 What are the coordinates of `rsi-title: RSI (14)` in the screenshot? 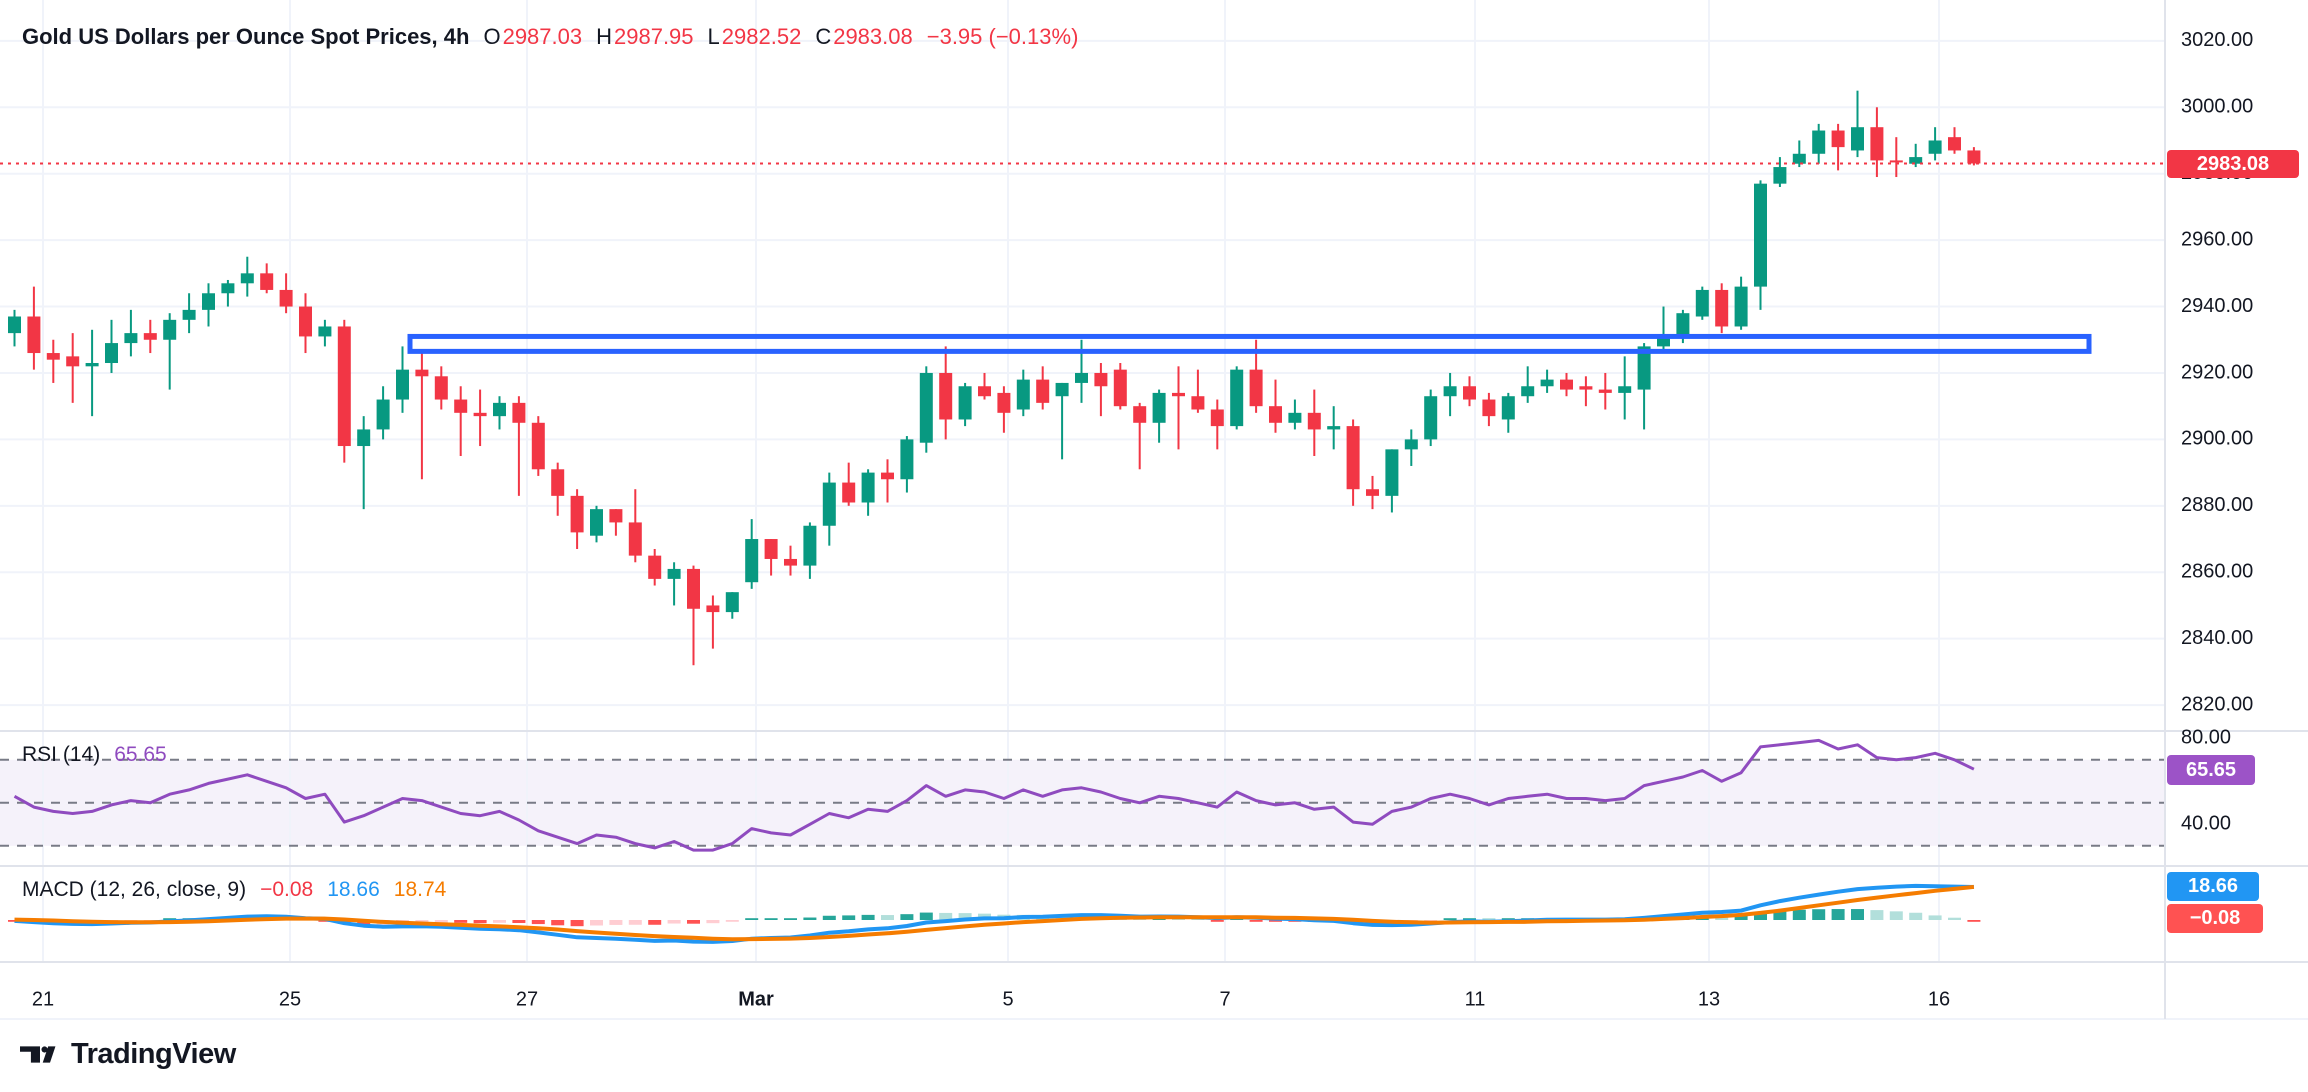 It's located at (61, 754).